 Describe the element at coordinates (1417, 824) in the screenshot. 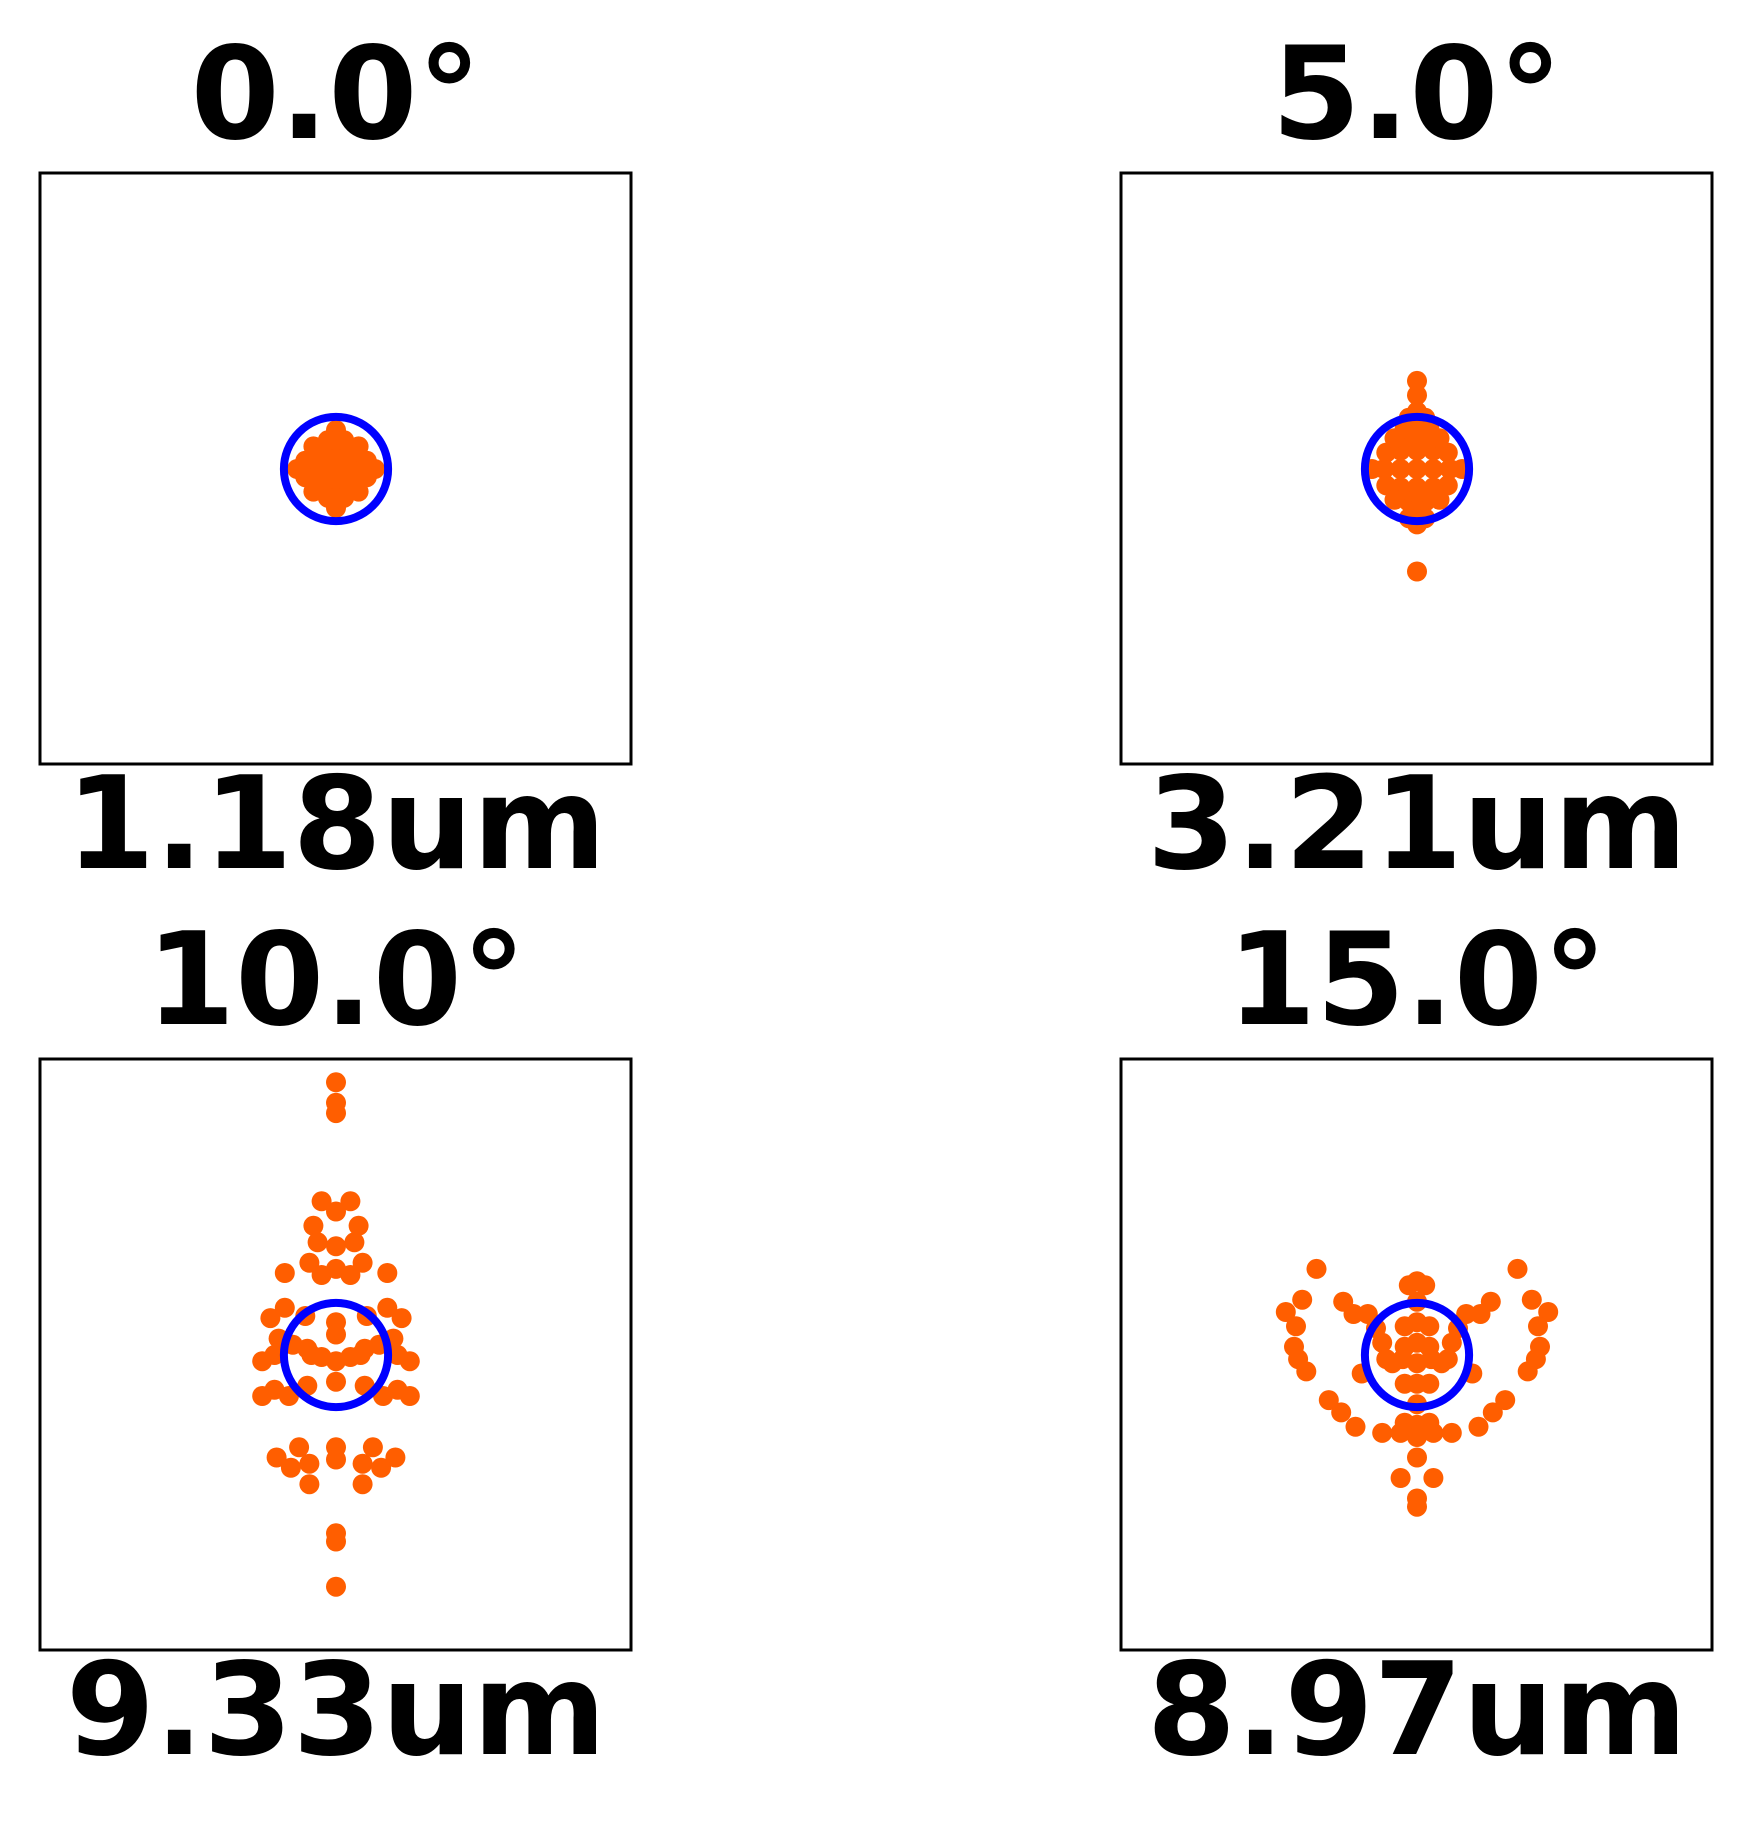

I see `rms-radius-label: 3.21um` at that location.